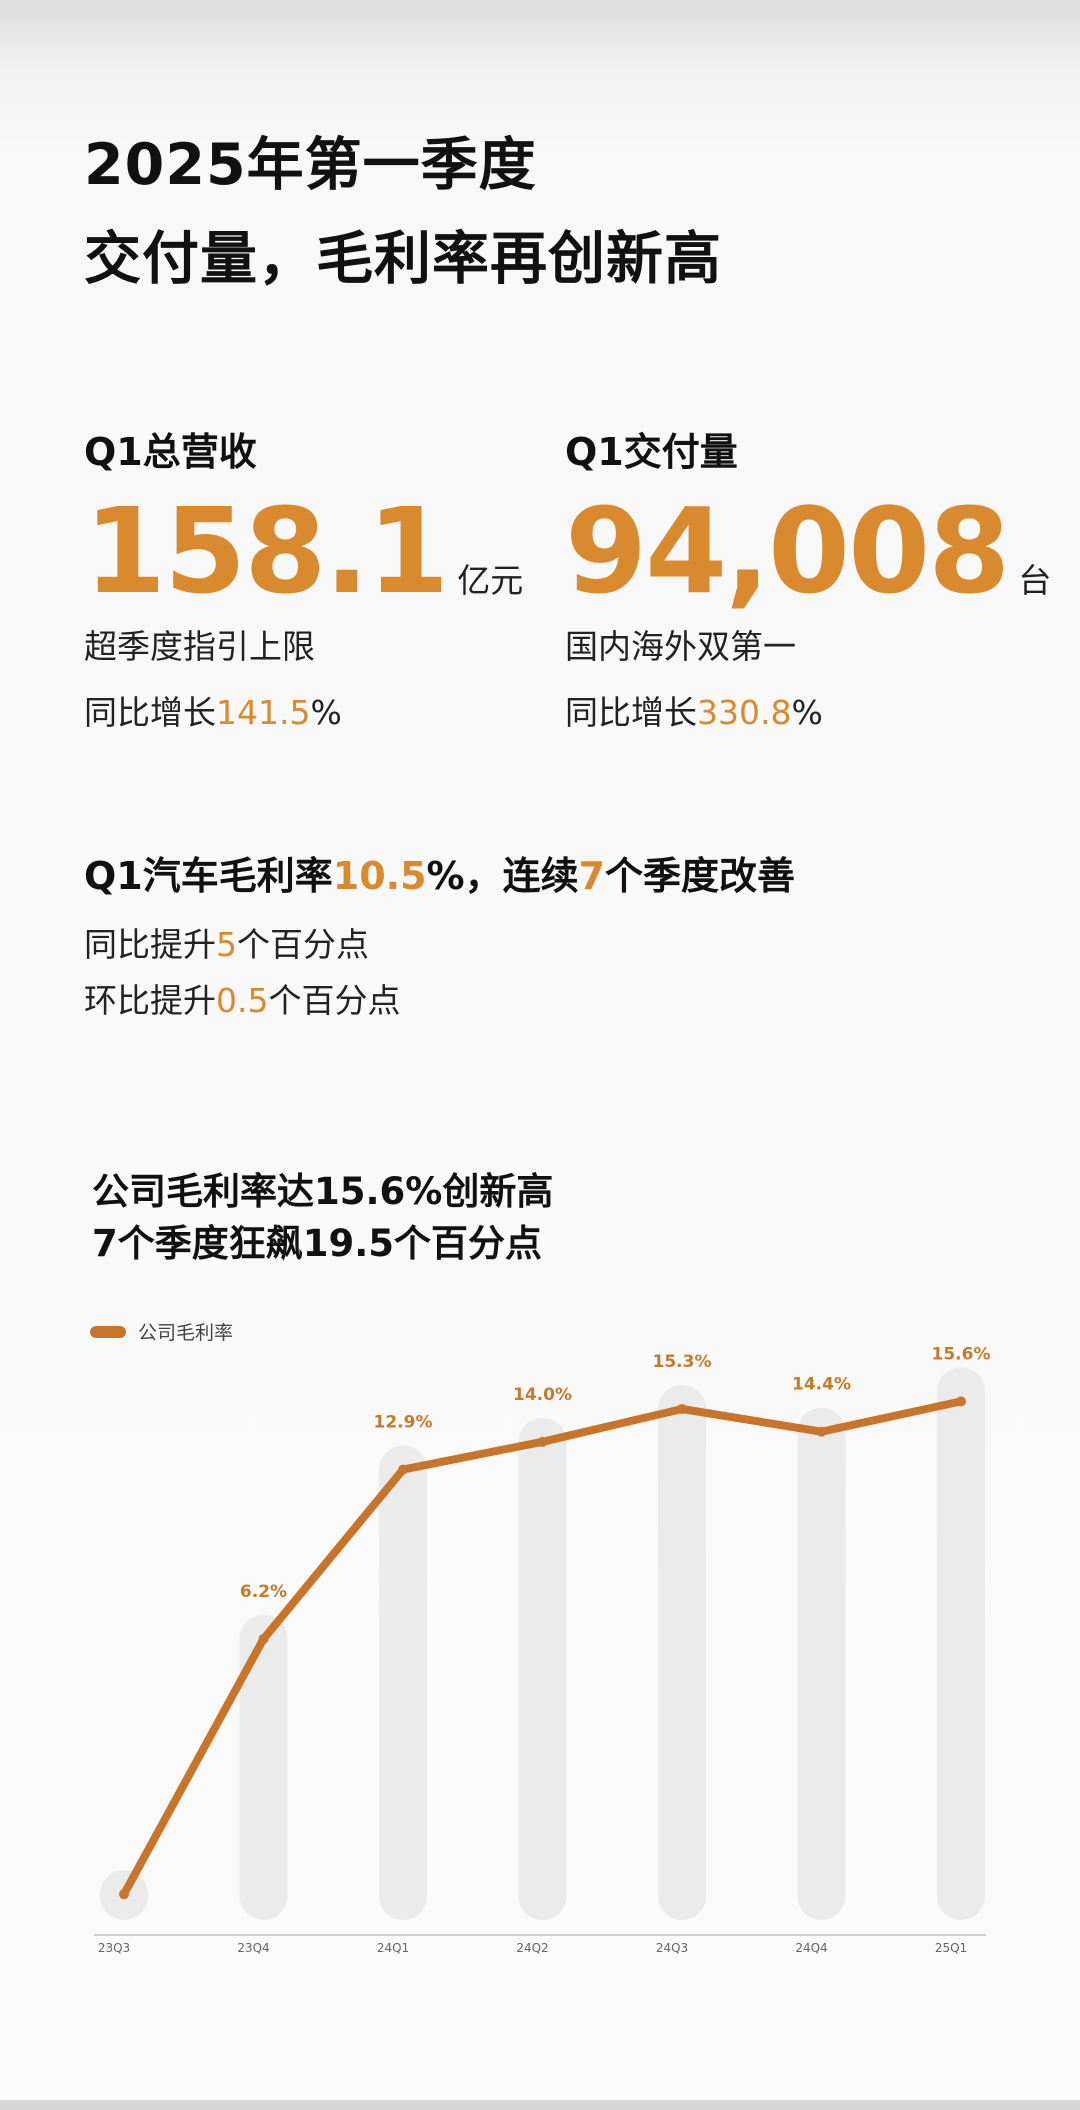 This screenshot has width=1080, height=2110. What do you see at coordinates (403, 212) in the screenshot?
I see `page-title: 2025年第一季度 交付量，毛利率再创新高` at bounding box center [403, 212].